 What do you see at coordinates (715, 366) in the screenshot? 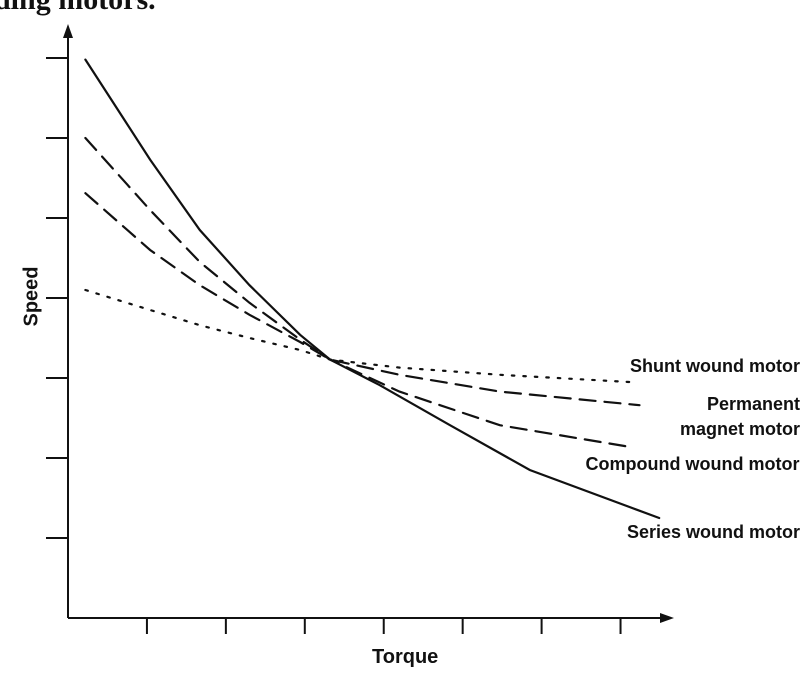
I see `series-label: Shunt wound motor` at bounding box center [715, 366].